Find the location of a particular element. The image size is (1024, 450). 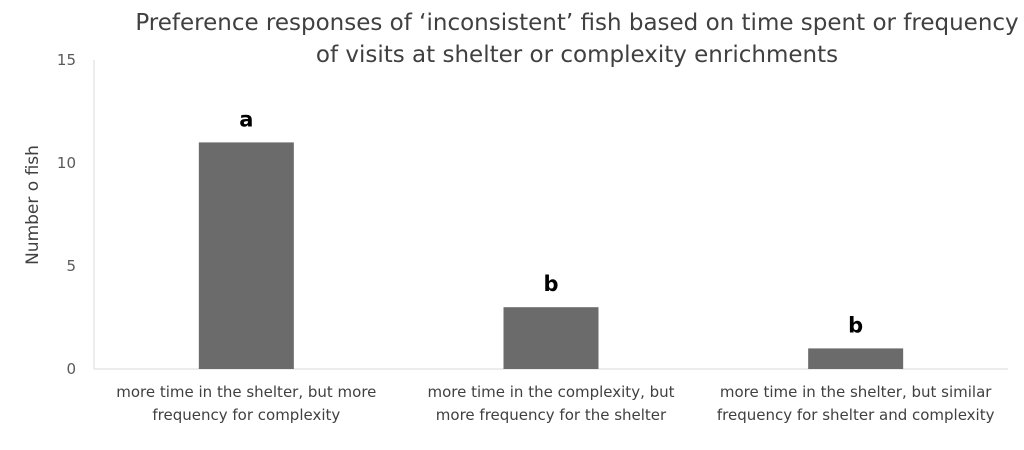

y-tick-label: 0 is located at coordinates (71, 369).